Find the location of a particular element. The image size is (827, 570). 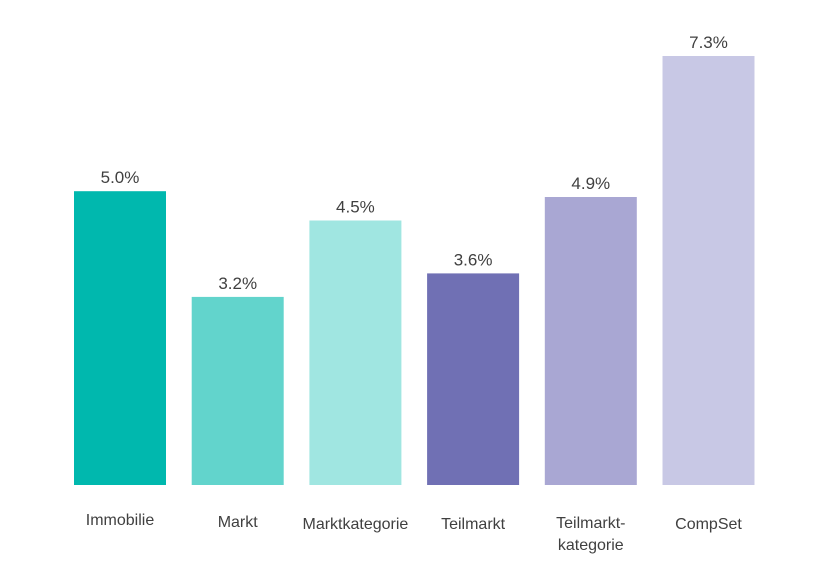

category-label-3: Marktkategorie is located at coordinates (355, 524).